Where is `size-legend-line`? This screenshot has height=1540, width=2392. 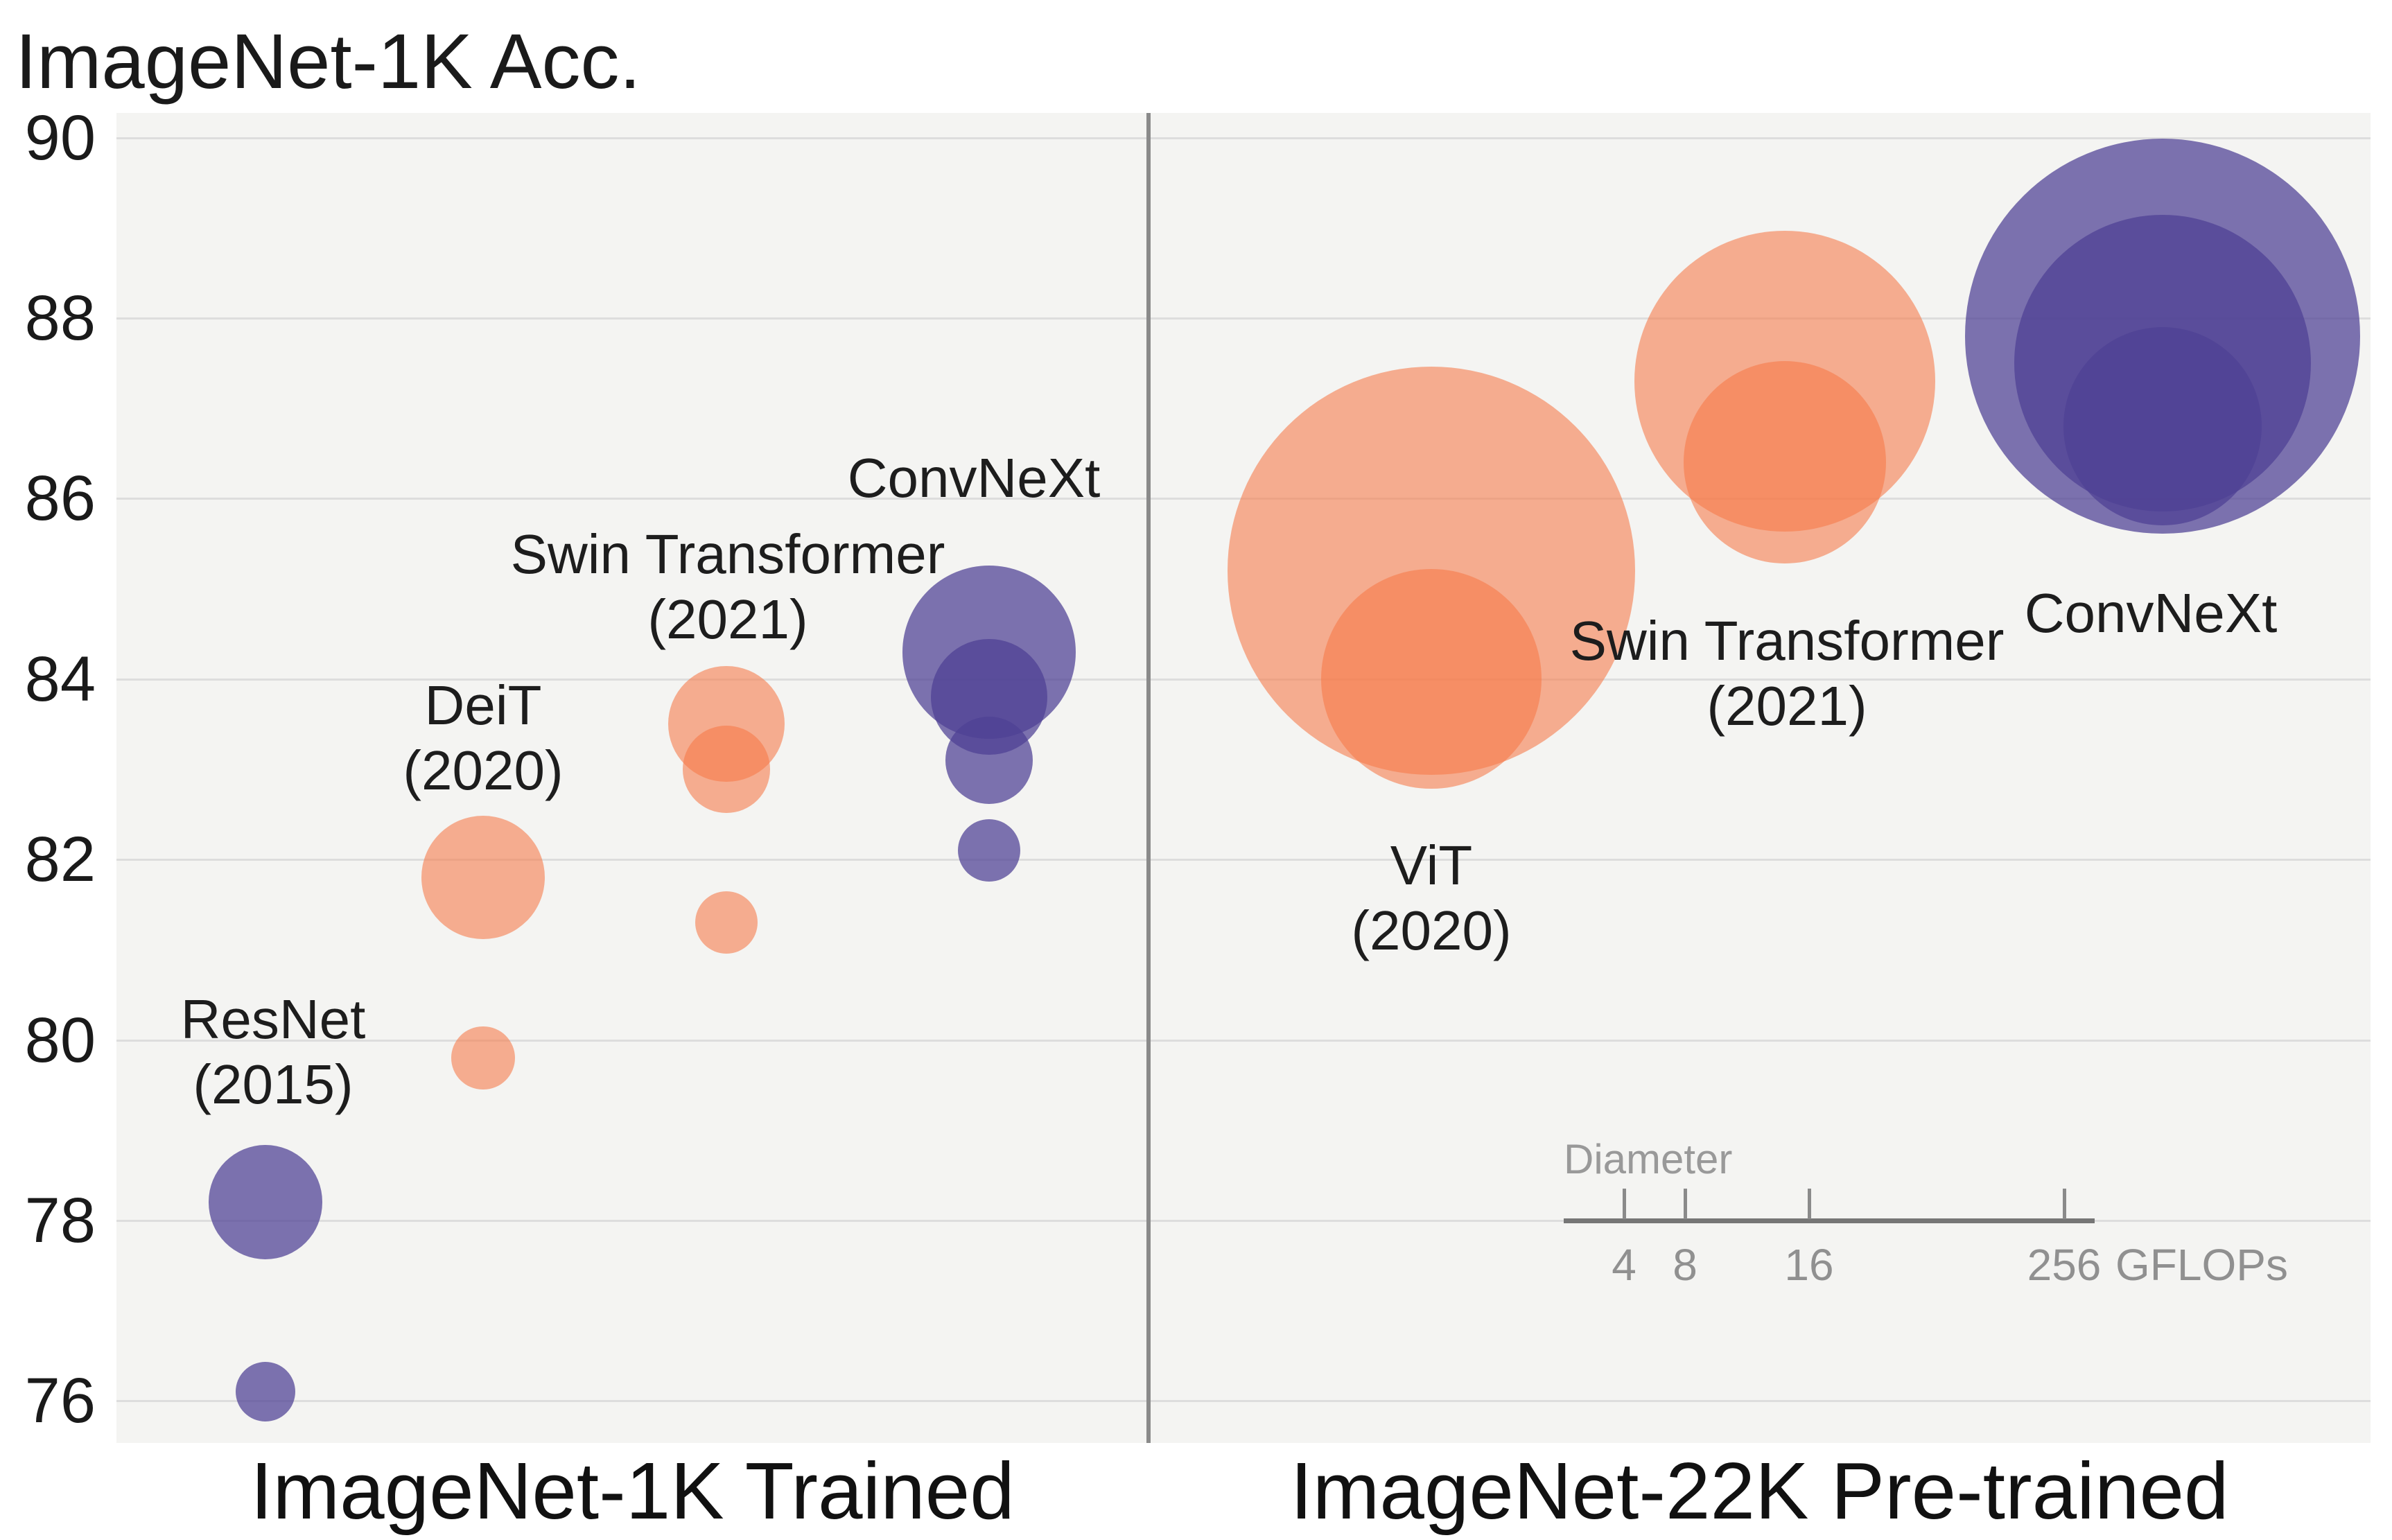 size-legend-line is located at coordinates (1829, 1220).